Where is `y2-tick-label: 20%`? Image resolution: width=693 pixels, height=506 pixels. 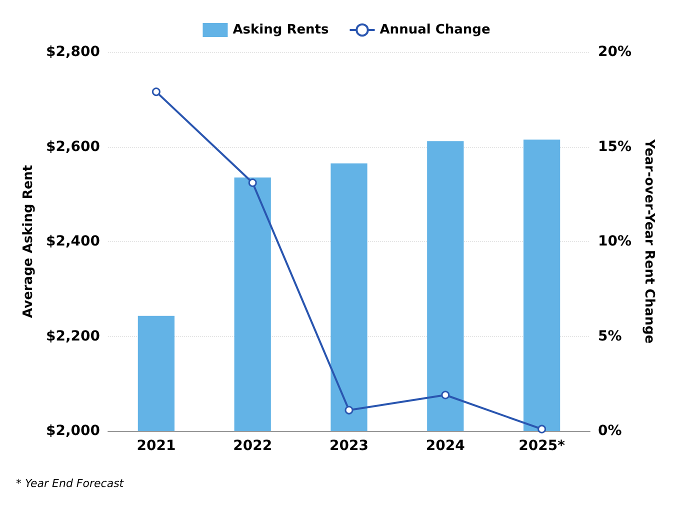 y2-tick-label: 20% is located at coordinates (615, 52).